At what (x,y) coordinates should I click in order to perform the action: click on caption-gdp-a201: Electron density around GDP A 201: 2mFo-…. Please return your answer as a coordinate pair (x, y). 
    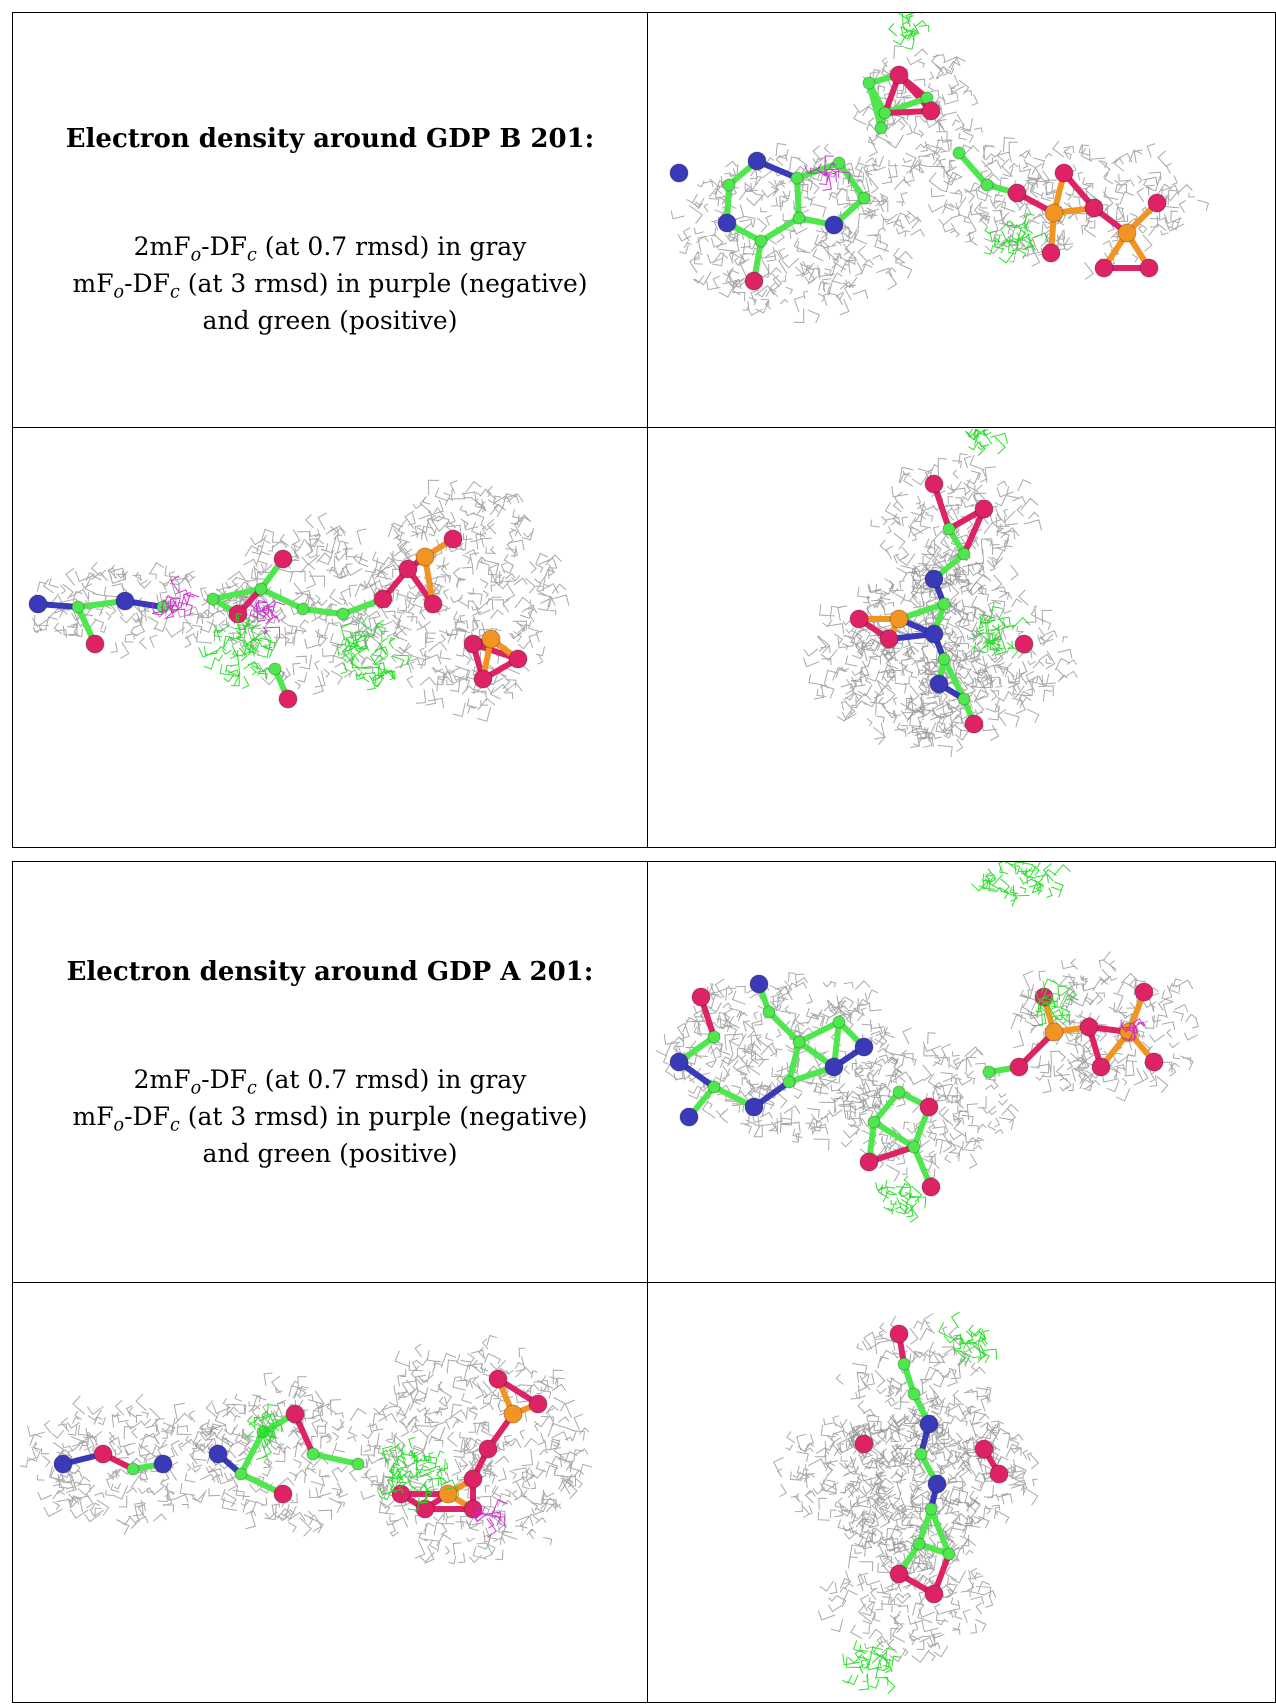
    Looking at the image, I should click on (330, 1063).